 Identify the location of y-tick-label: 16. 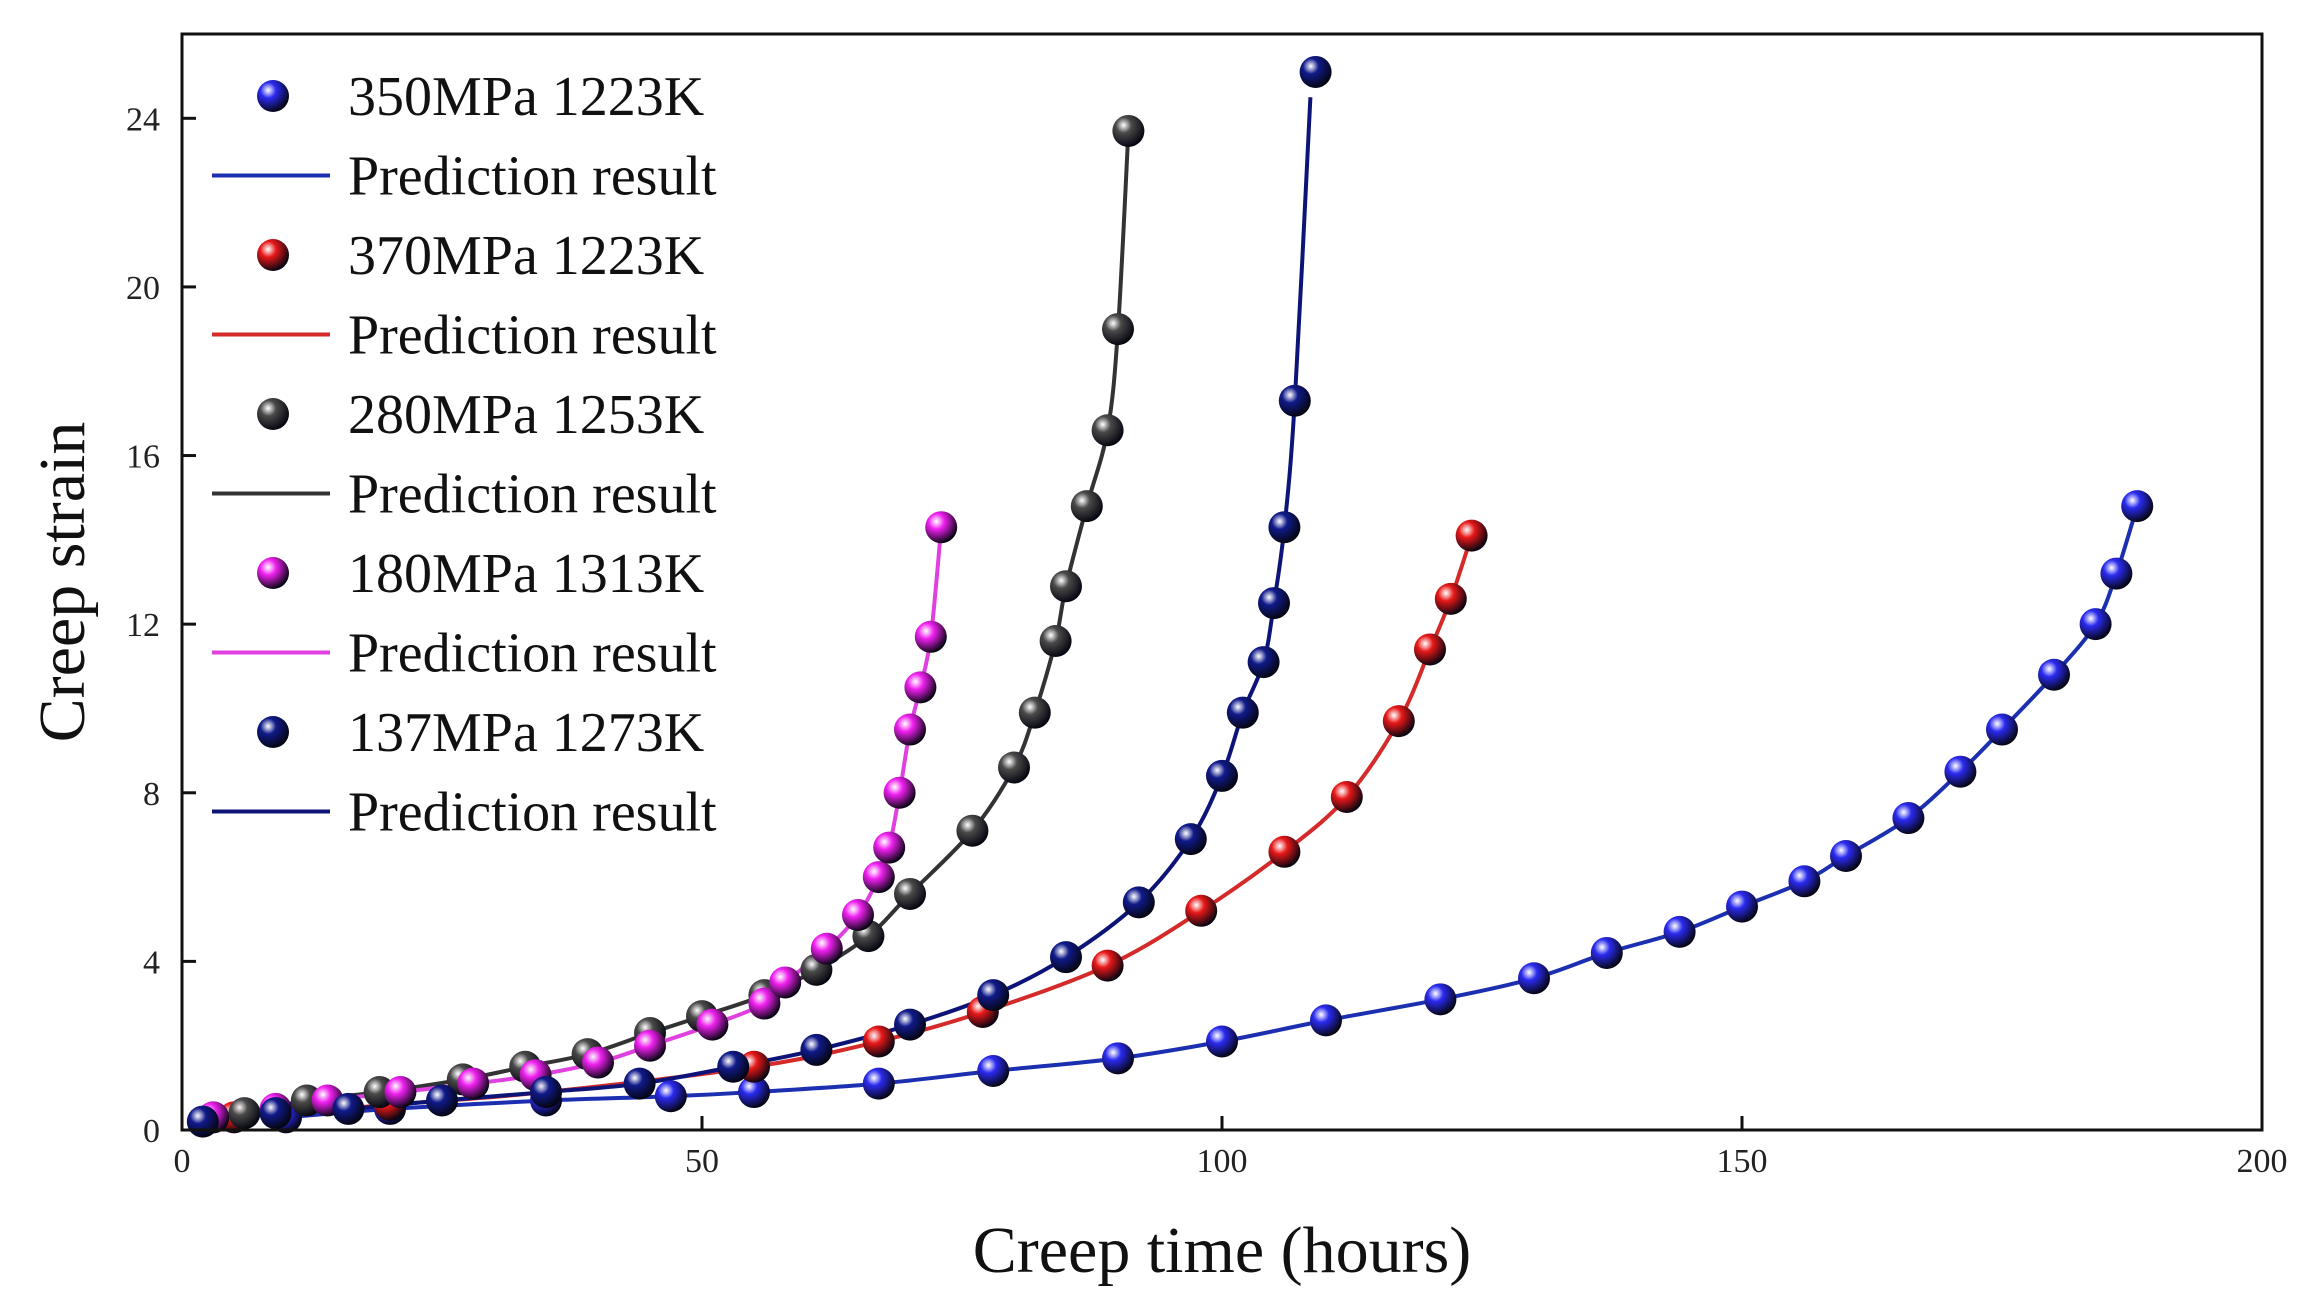
(143, 457).